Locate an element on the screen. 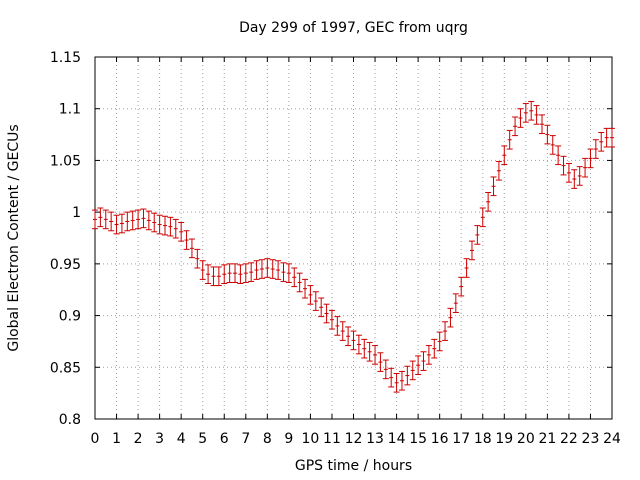 This screenshot has width=640, height=480. x-tick-label: 15 is located at coordinates (418, 439).